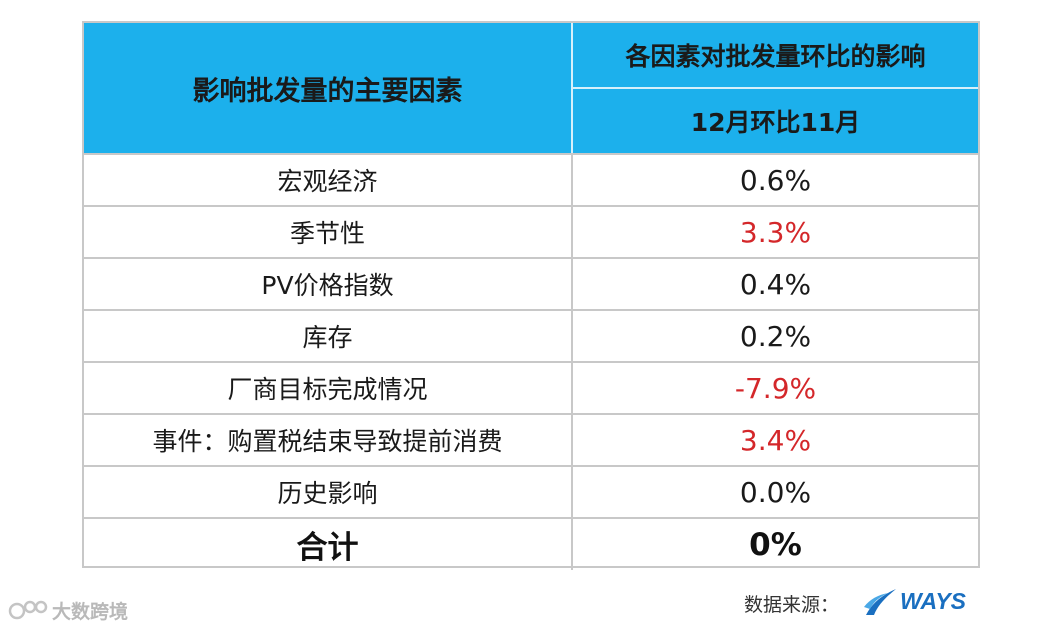 The width and height of the screenshot is (1049, 631). What do you see at coordinates (327, 493) in the screenshot?
I see `factor-name: 历史影响` at bounding box center [327, 493].